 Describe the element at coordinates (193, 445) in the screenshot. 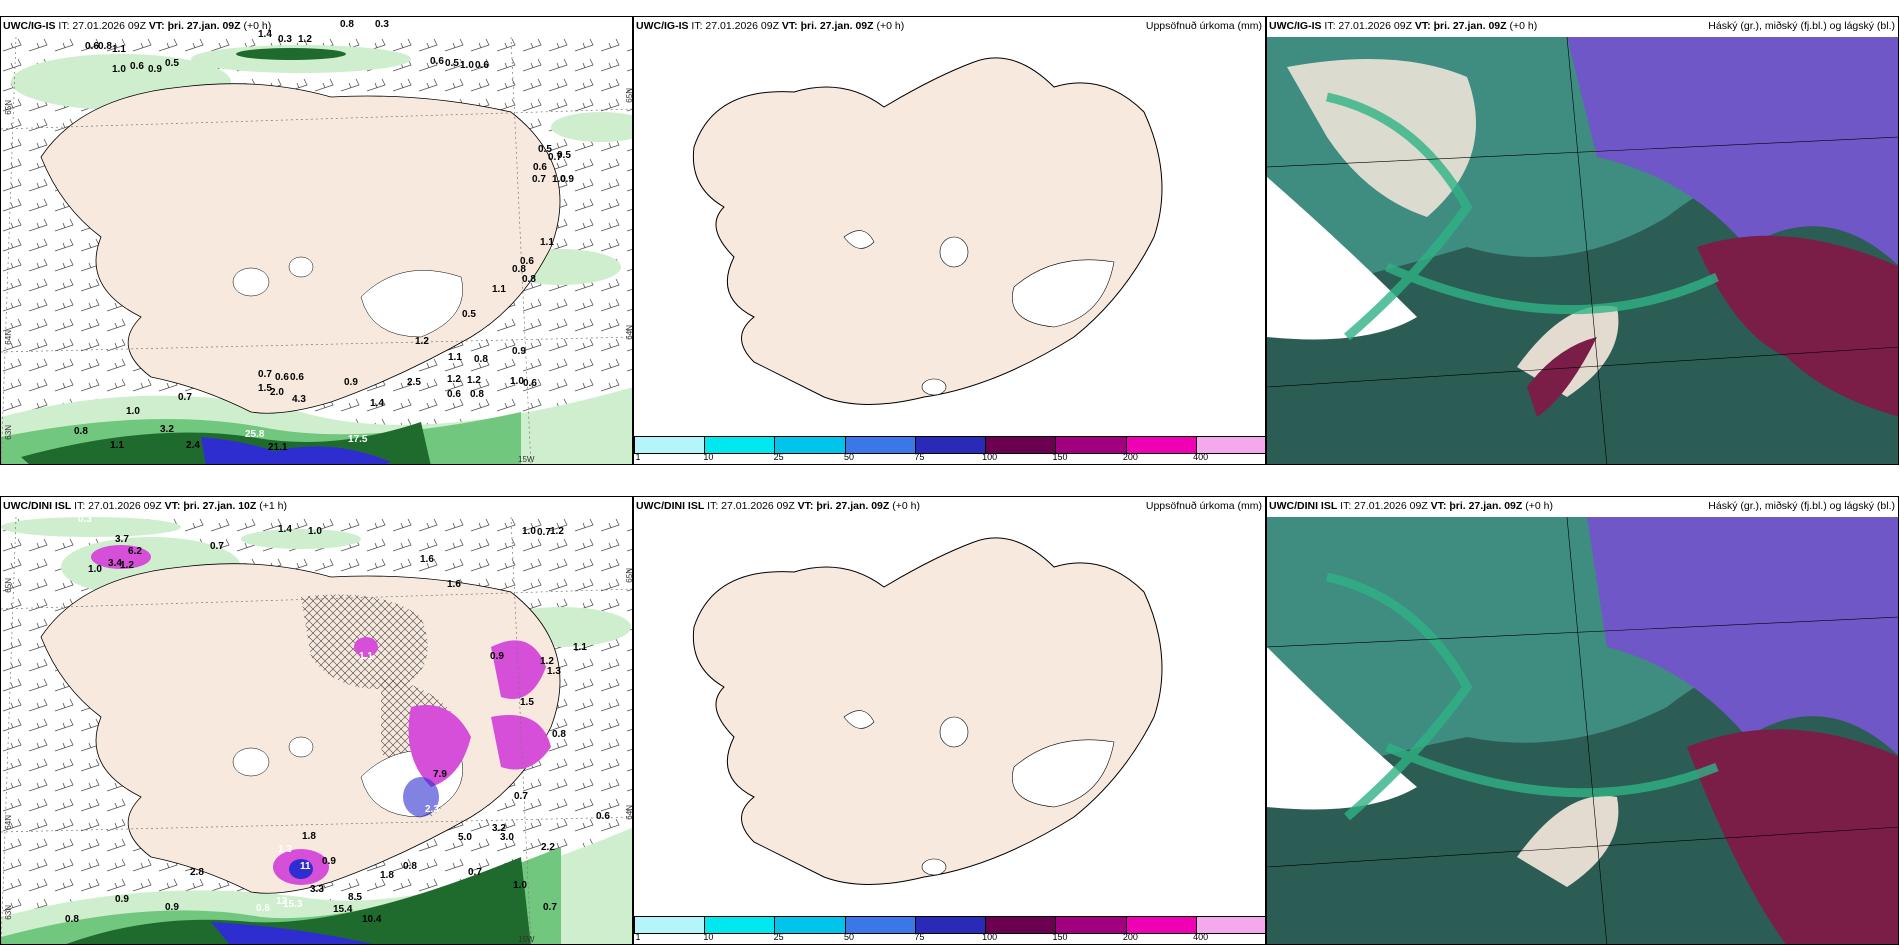

I see `precip-value-label: 2.4` at that location.